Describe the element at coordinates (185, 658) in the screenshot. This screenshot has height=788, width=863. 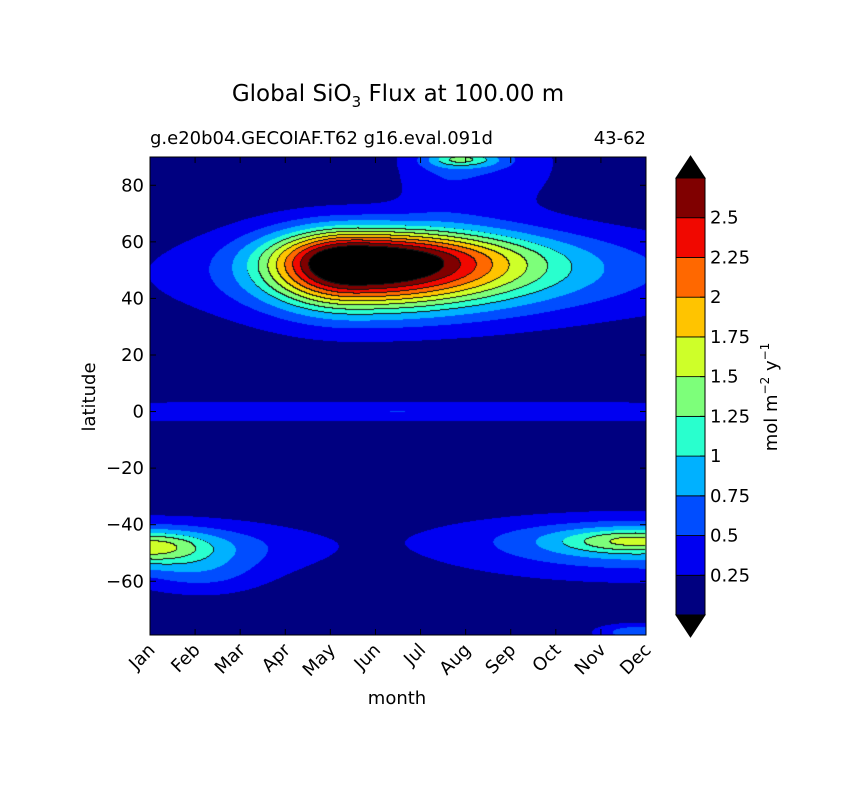
I see `x-tick-label: Feb` at that location.